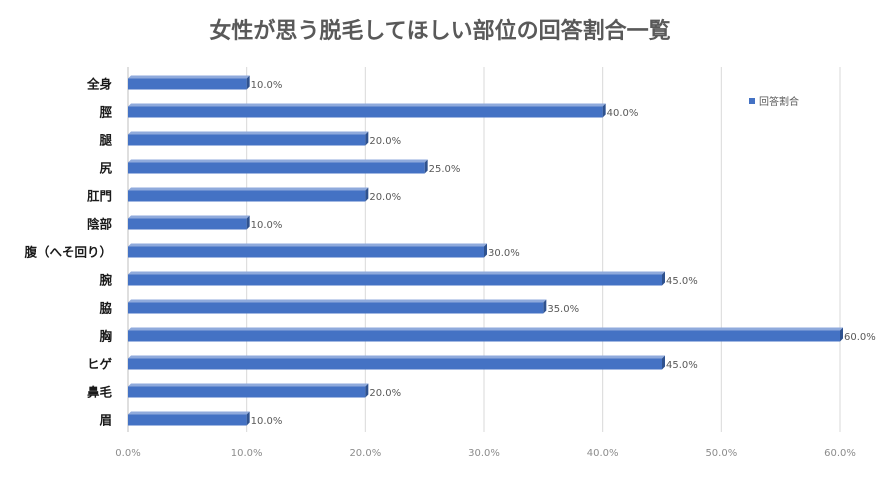  Describe the element at coordinates (127, 453) in the screenshot. I see `x-tick-label: 0.0%` at that location.